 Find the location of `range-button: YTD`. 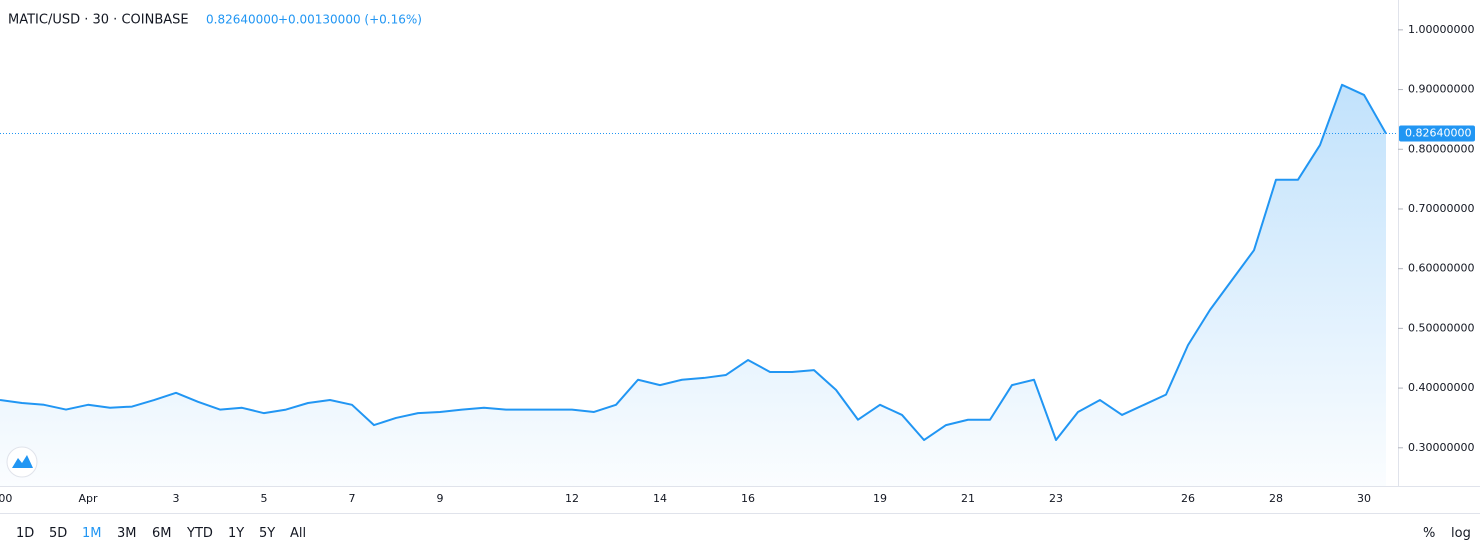

range-button: YTD is located at coordinates (200, 533).